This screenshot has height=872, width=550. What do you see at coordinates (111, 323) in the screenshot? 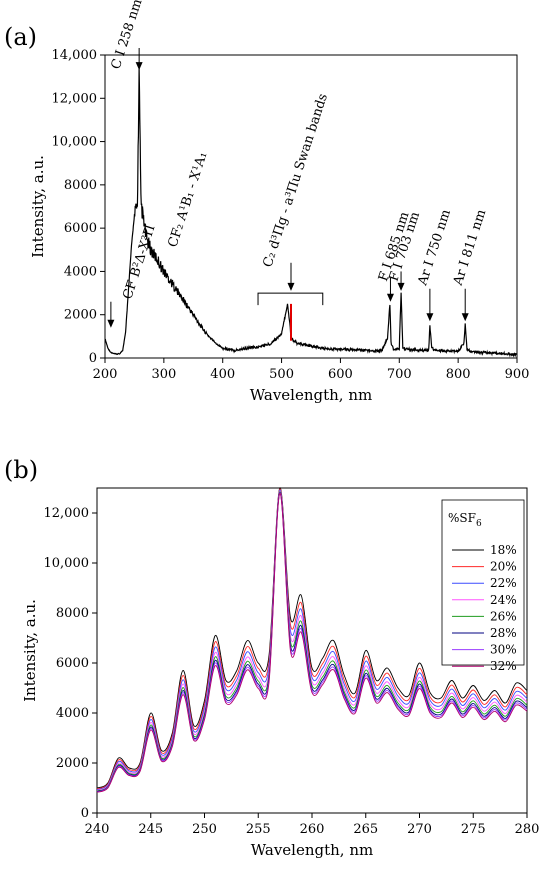
I see `cf-bx-arrow-head` at bounding box center [111, 323].